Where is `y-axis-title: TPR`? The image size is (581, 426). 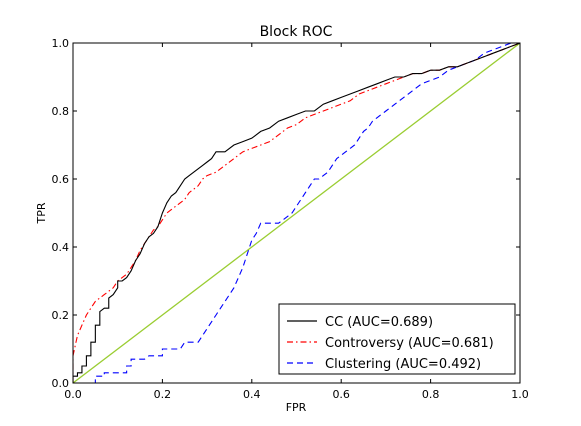
y-axis-title: TPR is located at coordinates (41, 213).